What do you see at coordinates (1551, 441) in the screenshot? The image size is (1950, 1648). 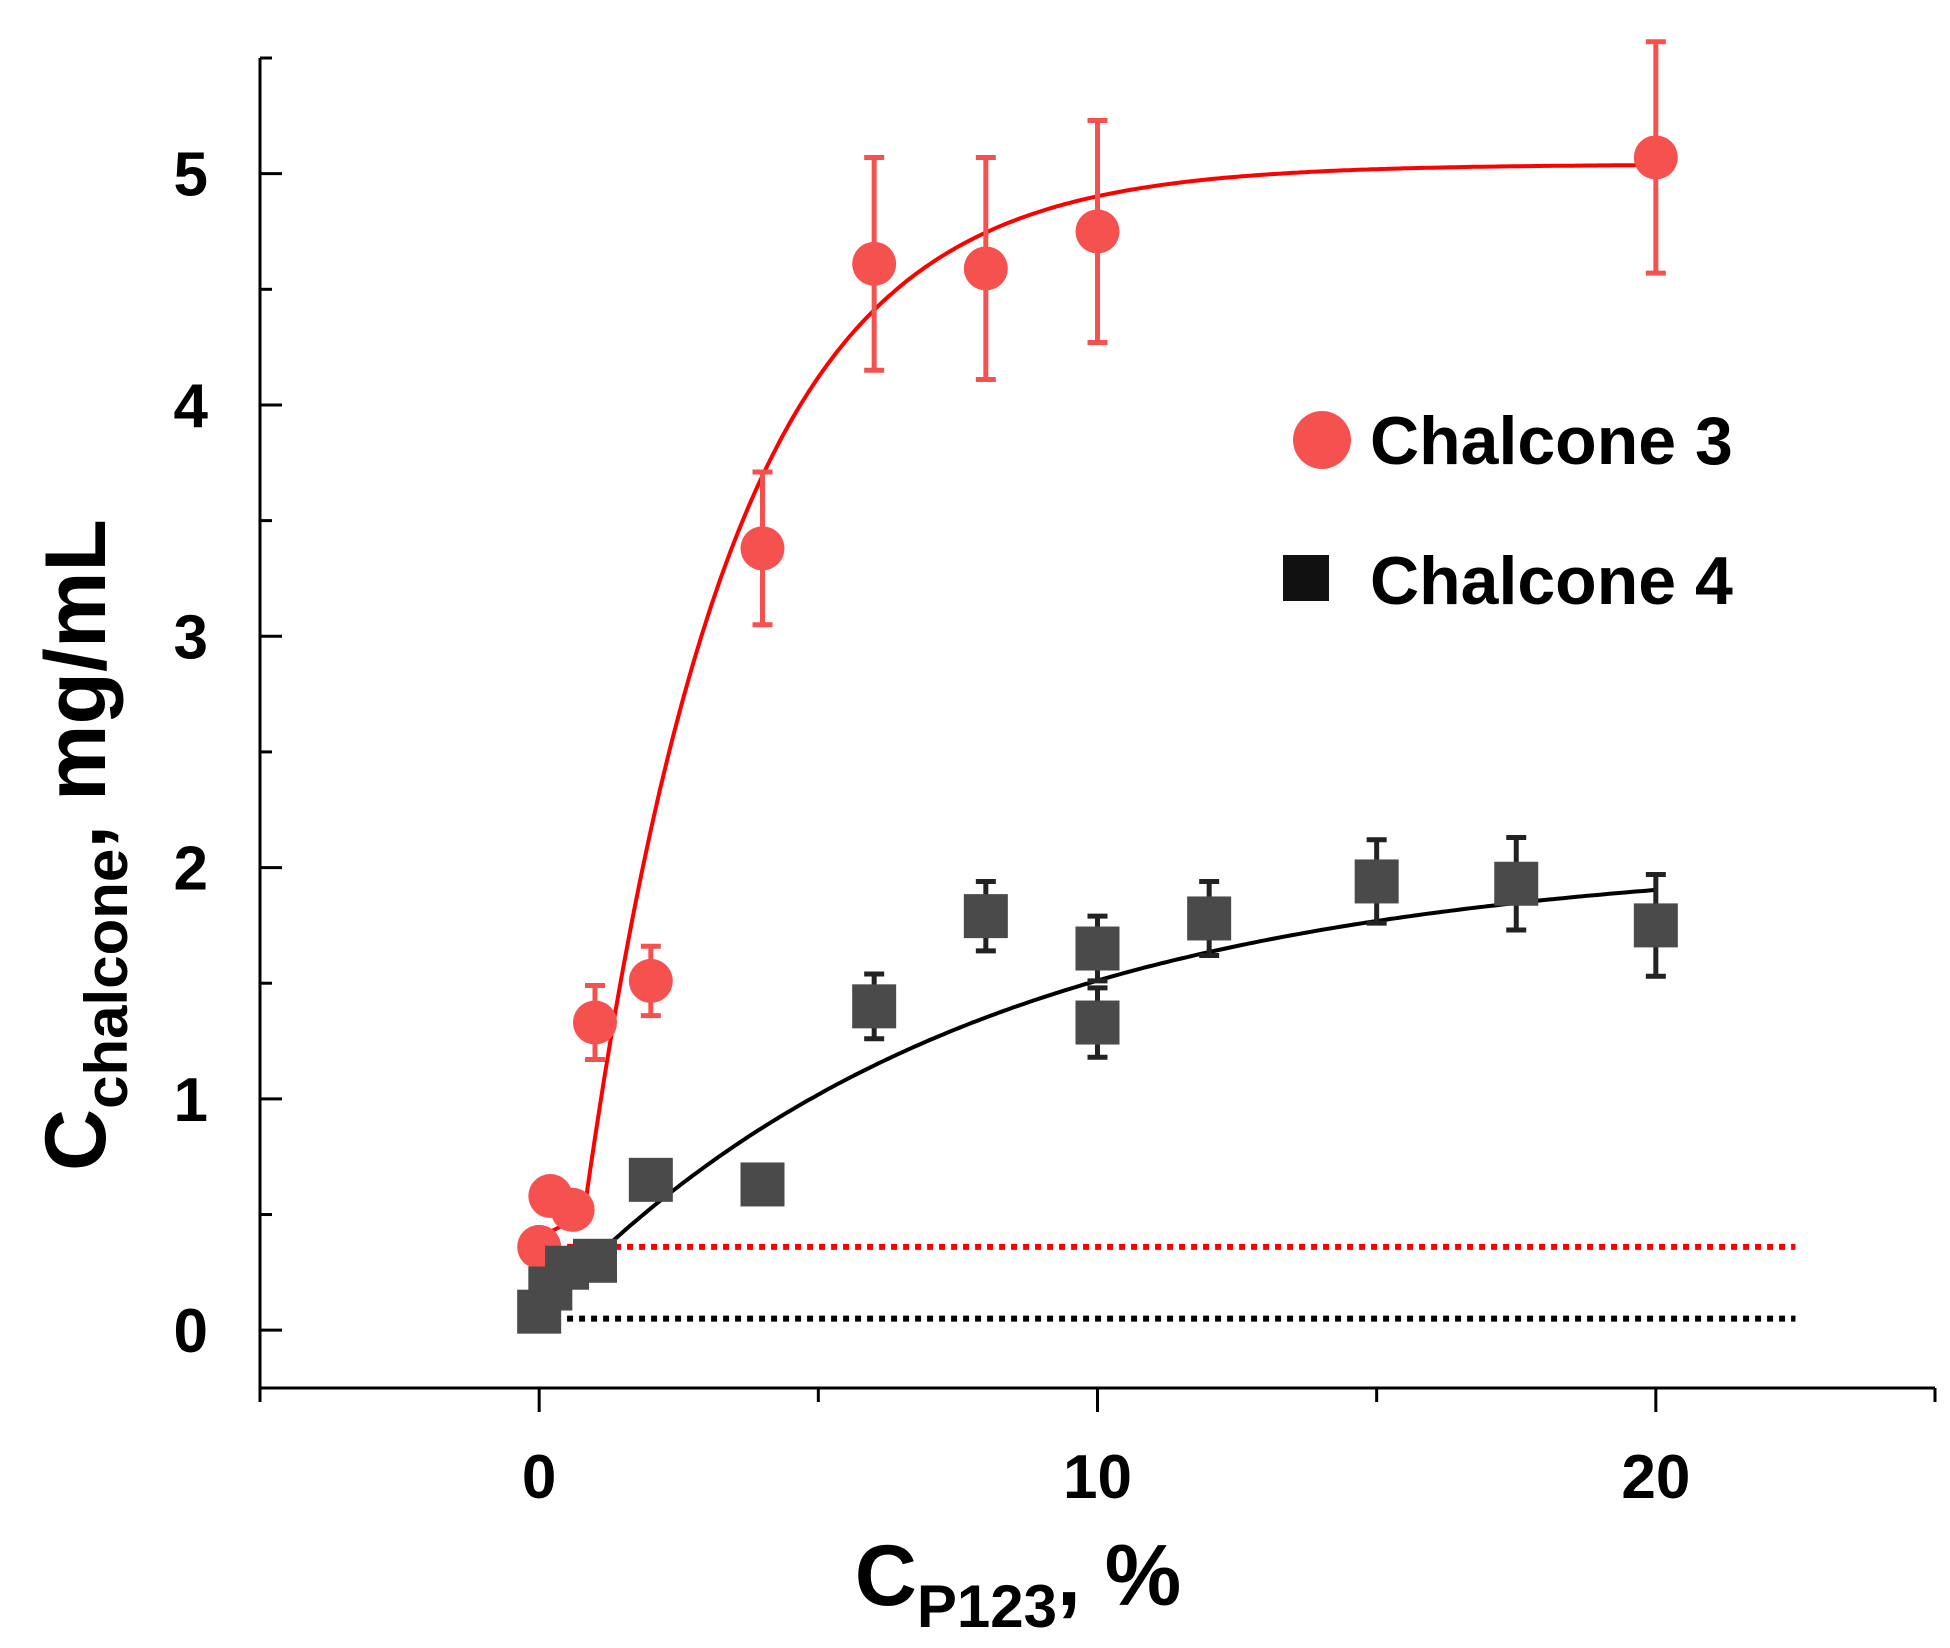 I see `legend-label-chalcone-3: Chalcone 3` at bounding box center [1551, 441].